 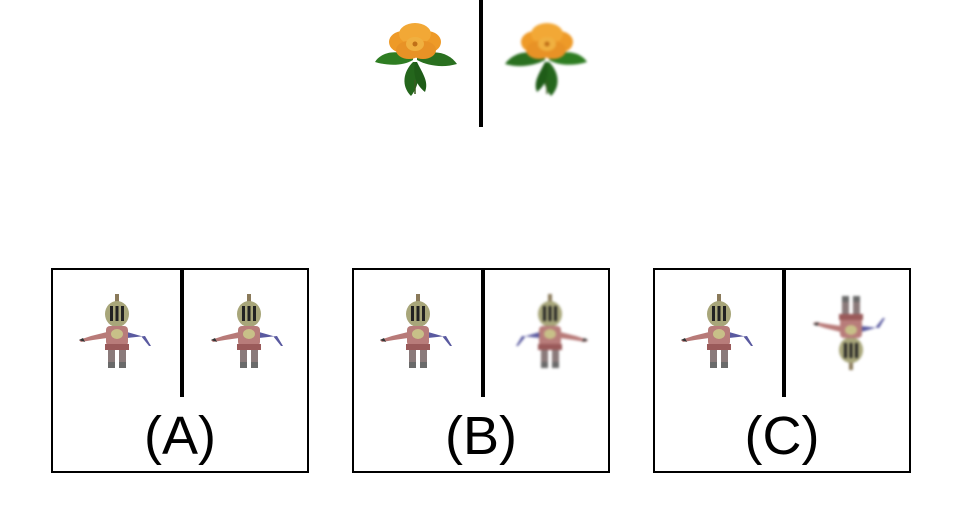 I want to click on option-c: (C), so click(x=782, y=370).